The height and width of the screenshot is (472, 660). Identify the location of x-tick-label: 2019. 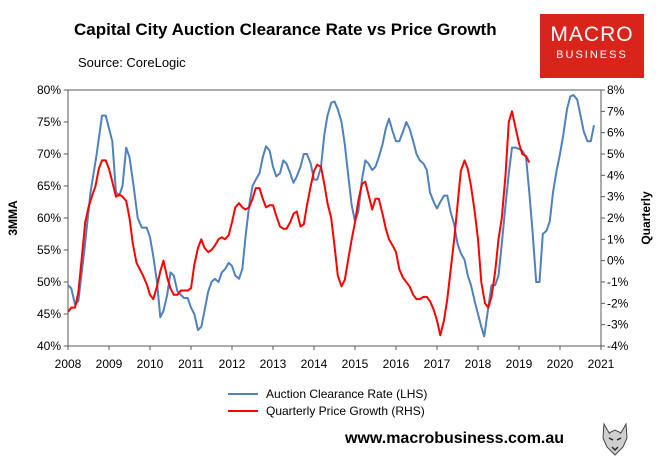
(519, 364).